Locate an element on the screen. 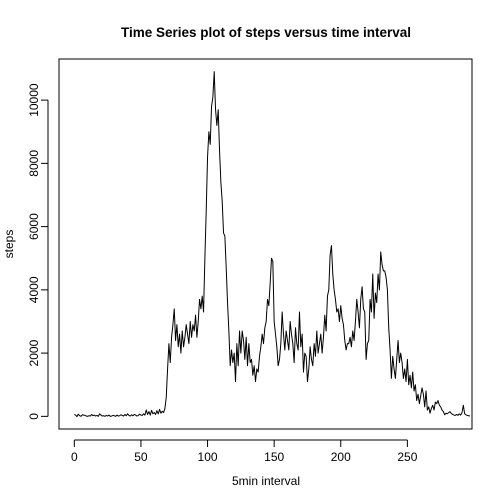 This screenshot has height=504, width=504. x-tick-label: 100 is located at coordinates (208, 457).